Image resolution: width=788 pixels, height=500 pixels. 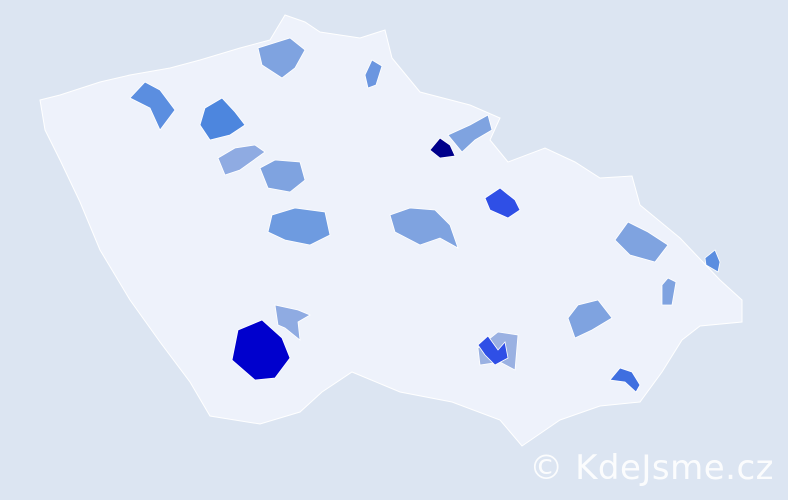 What do you see at coordinates (281, 58) in the screenshot?
I see `region-liberec-north` at bounding box center [281, 58].